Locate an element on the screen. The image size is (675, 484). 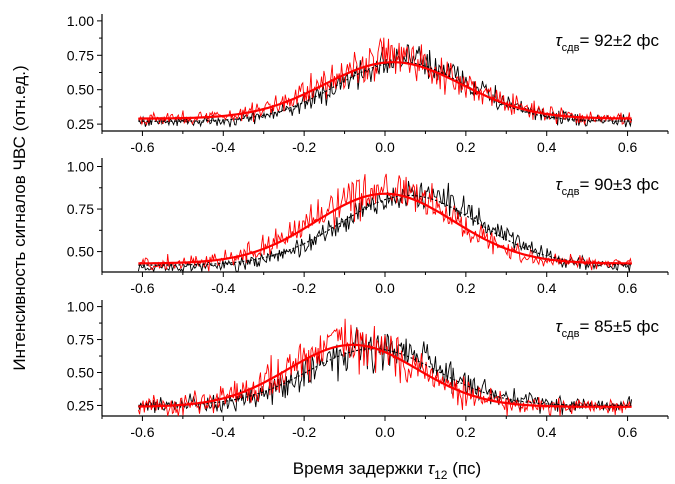
annotation-value: = 85±5 фс is located at coordinates (619, 326).